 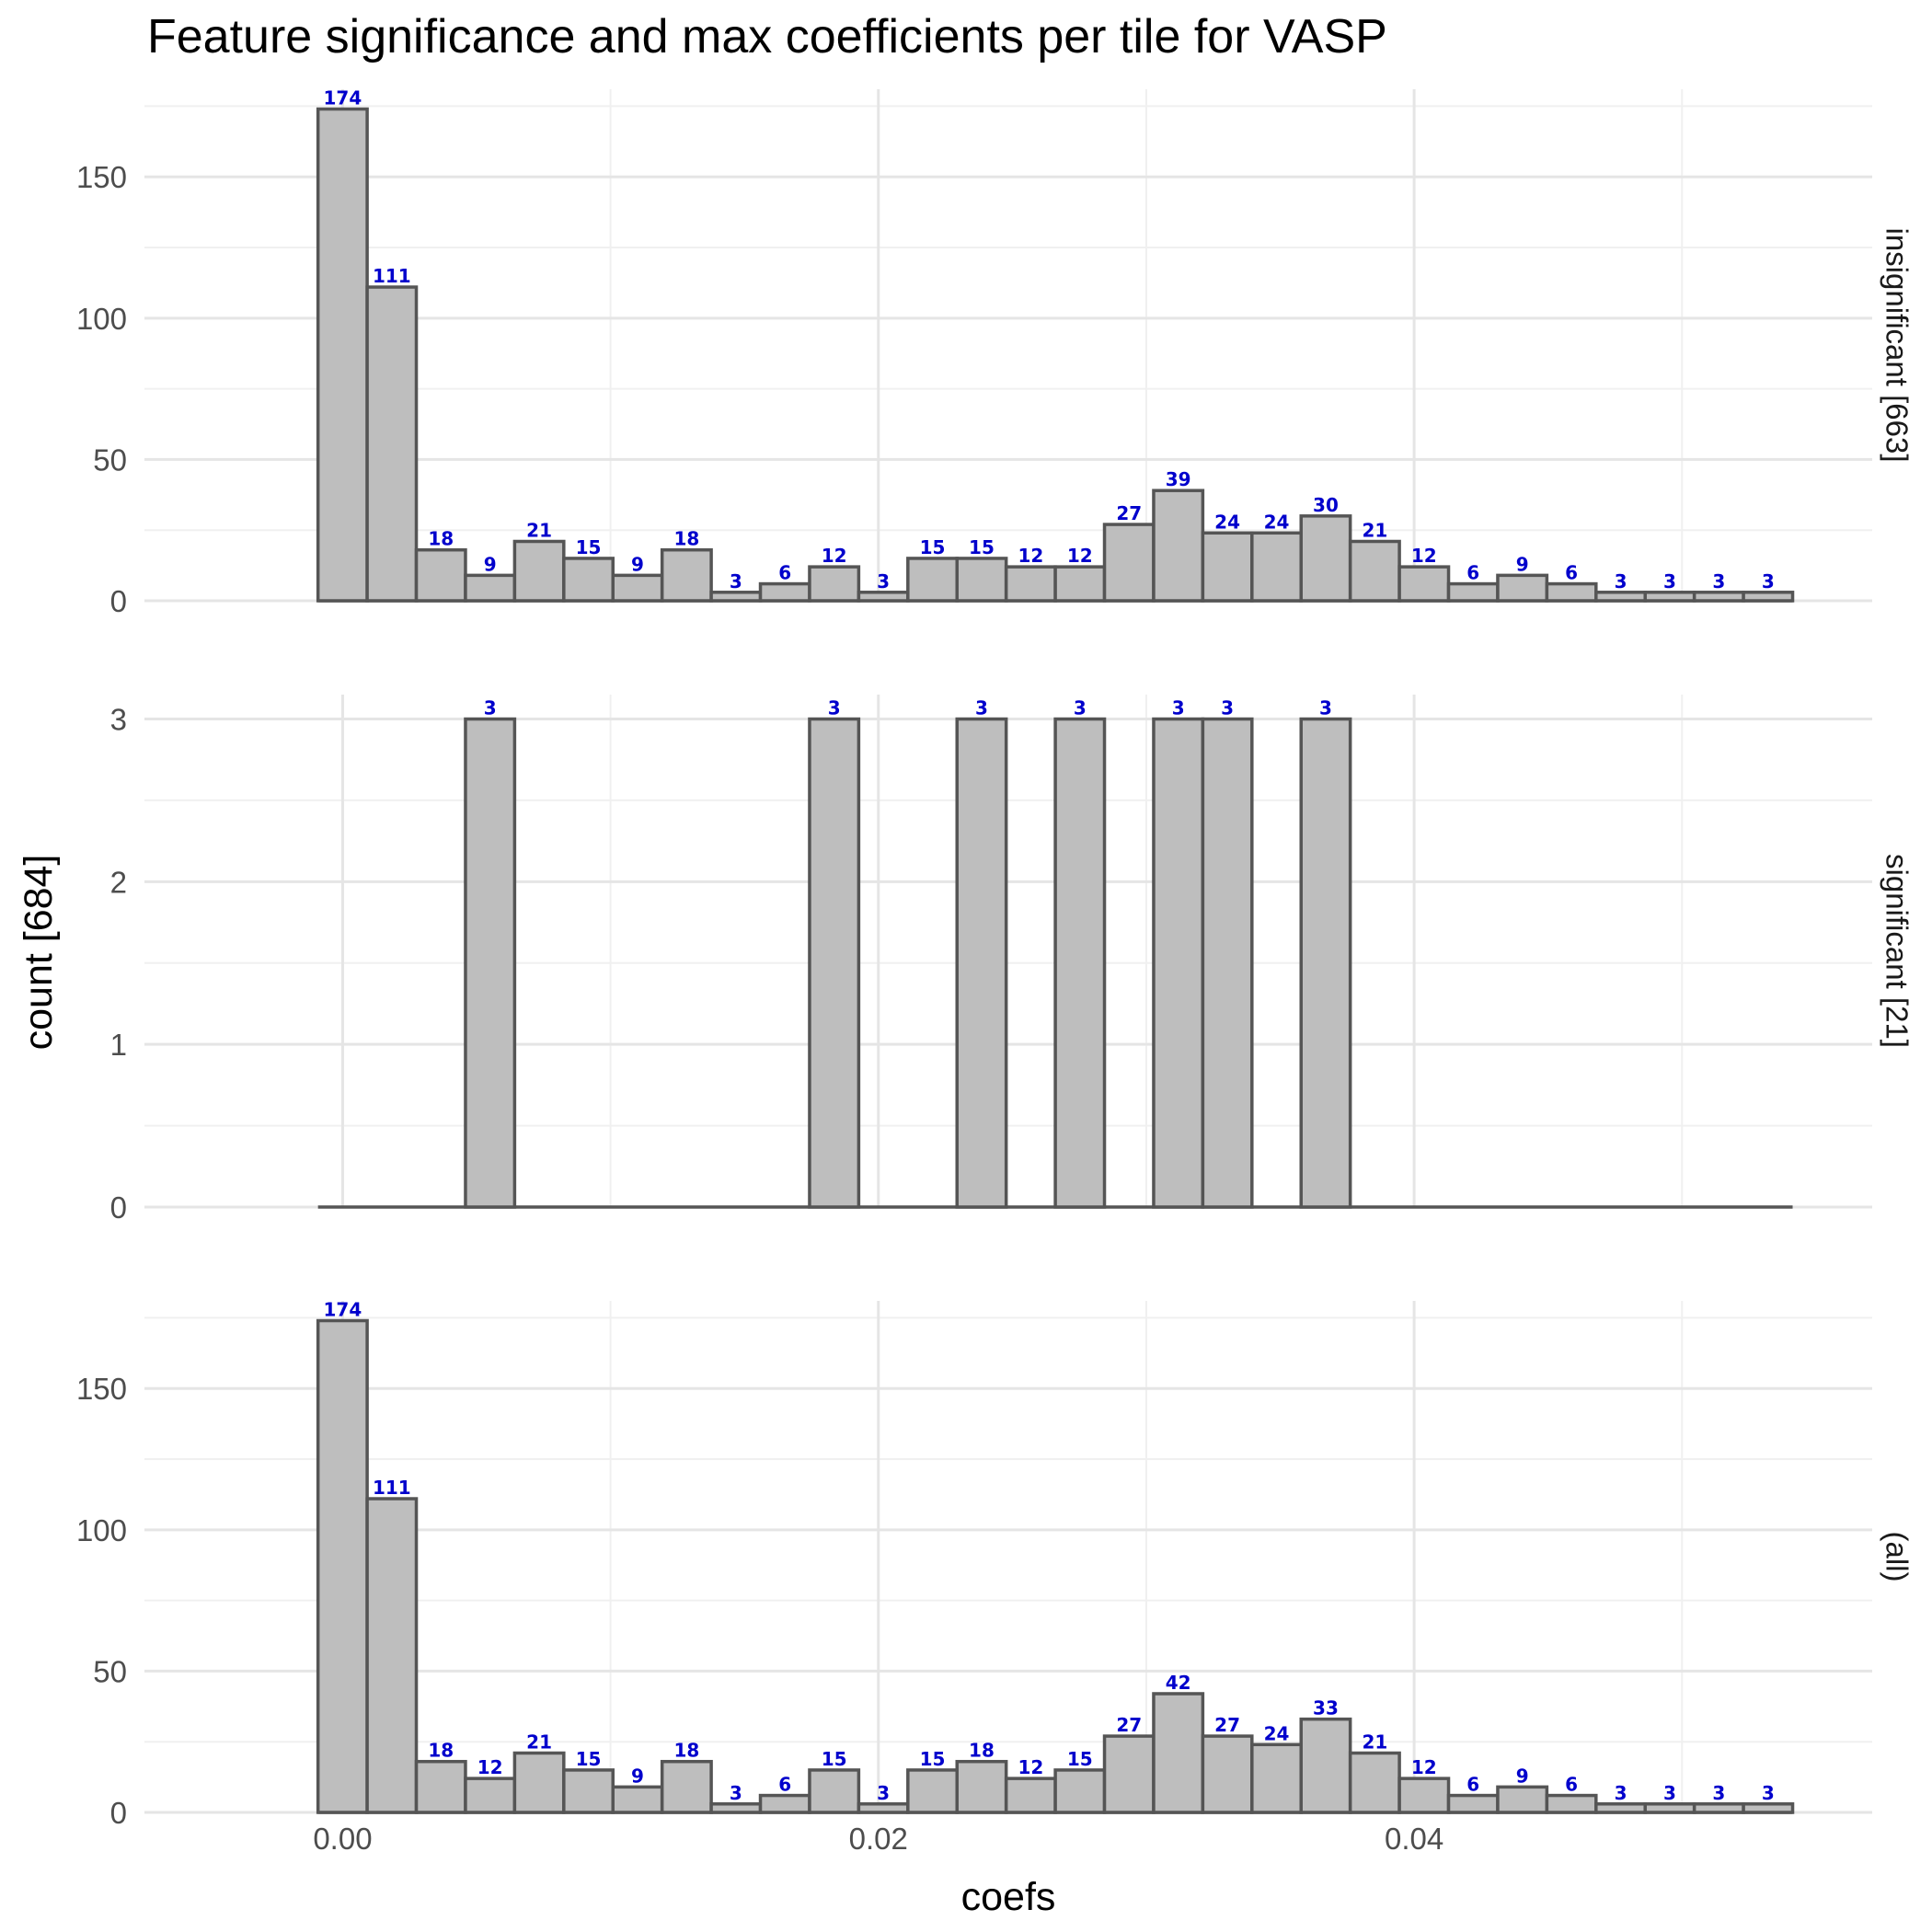 I want to click on bar-count-label: 27, so click(x=1129, y=1725).